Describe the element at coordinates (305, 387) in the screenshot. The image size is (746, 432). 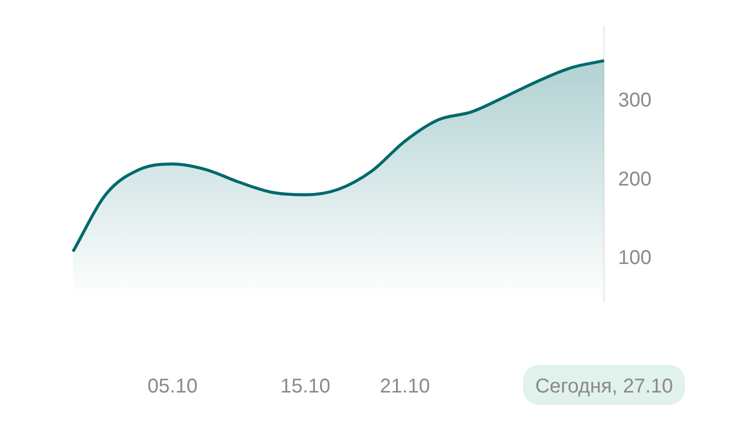
I see `x-tick-label: 15.10` at that location.